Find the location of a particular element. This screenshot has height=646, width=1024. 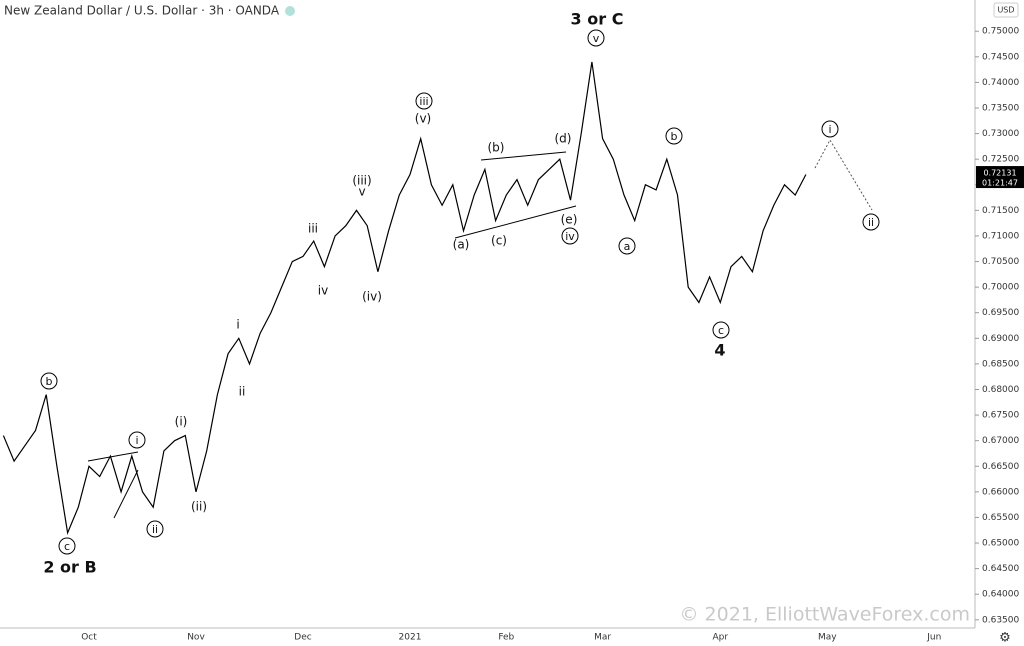

y-tick-label: 0.69500 is located at coordinates (1000, 313).